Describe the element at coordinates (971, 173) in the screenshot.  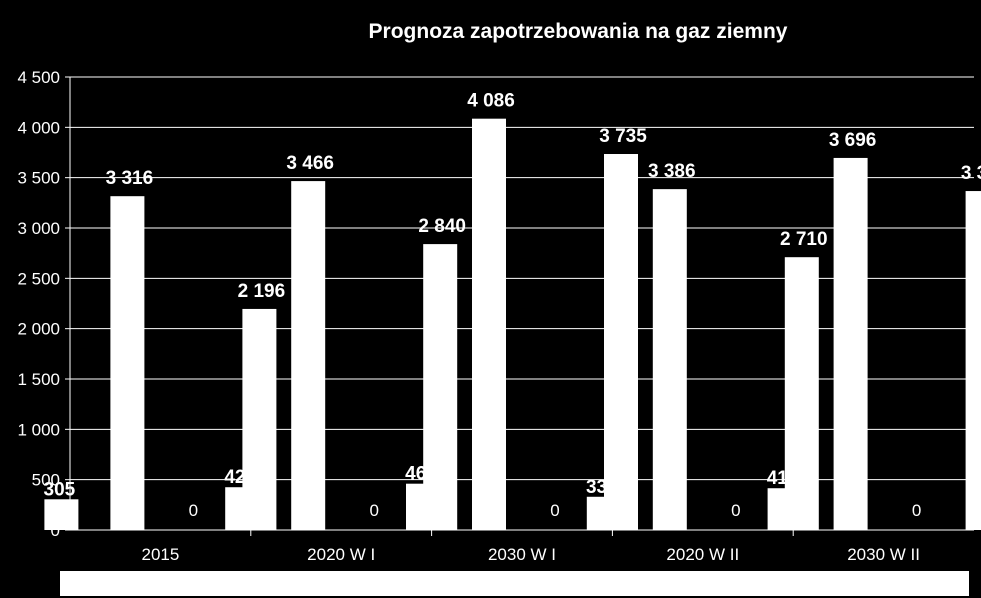
I see `data-label: 3 367` at that location.